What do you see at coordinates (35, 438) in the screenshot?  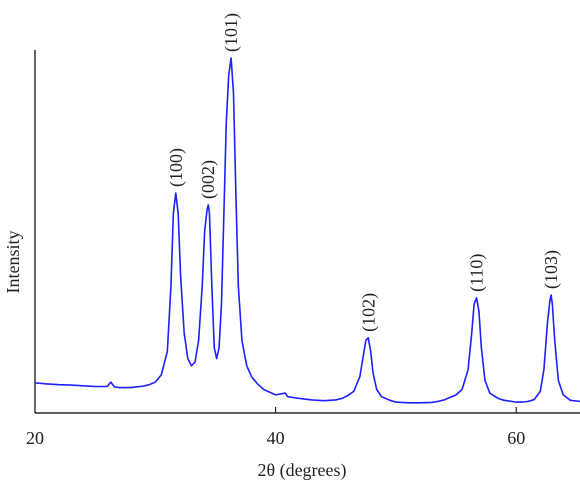 I see `x-tick-label: 20` at bounding box center [35, 438].